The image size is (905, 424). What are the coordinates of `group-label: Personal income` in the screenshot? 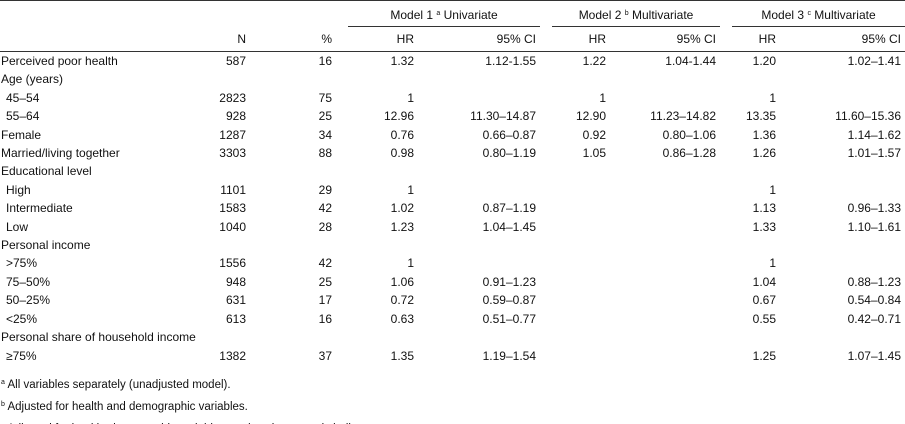 It's located at (46, 245).